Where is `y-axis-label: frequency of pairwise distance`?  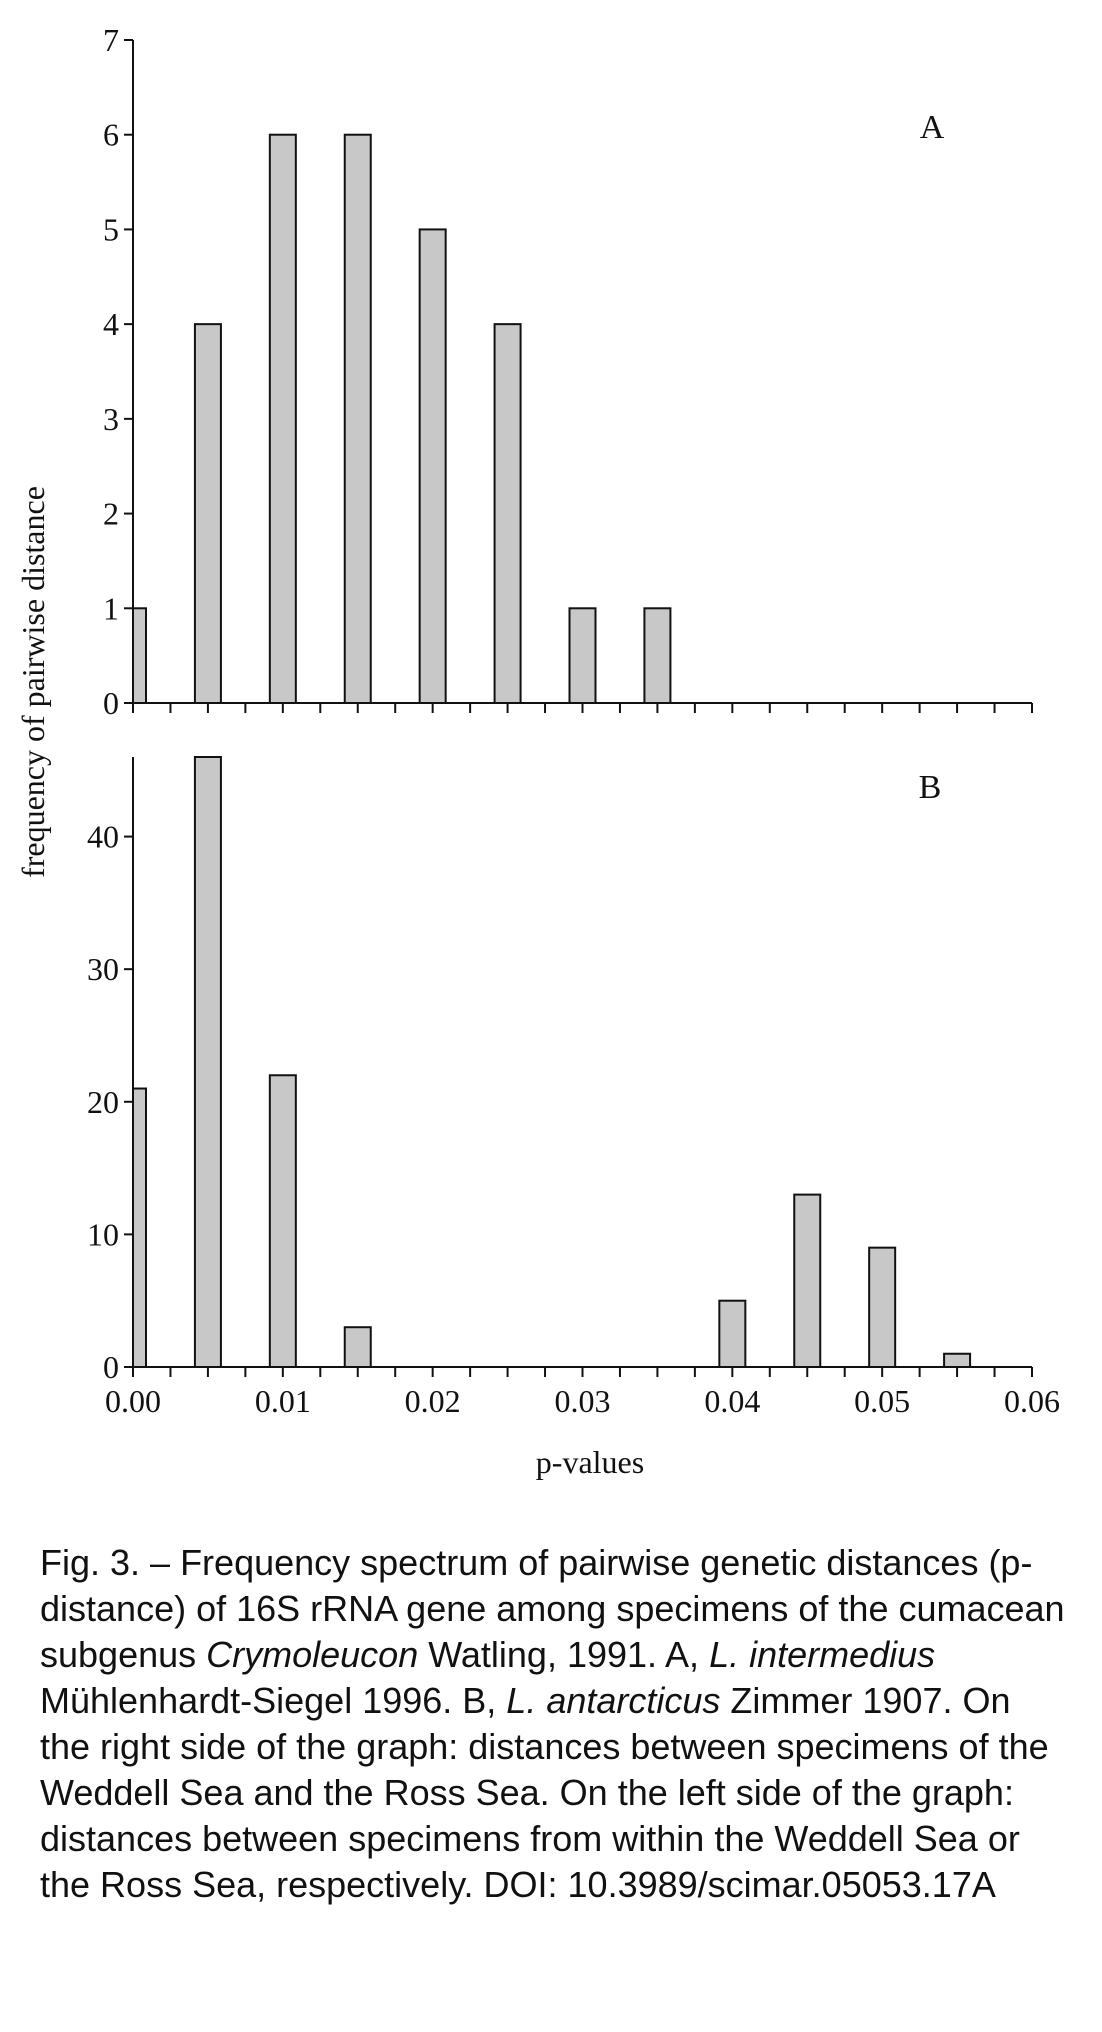
y-axis-label: frequency of pairwise distance is located at coordinates (33, 682).